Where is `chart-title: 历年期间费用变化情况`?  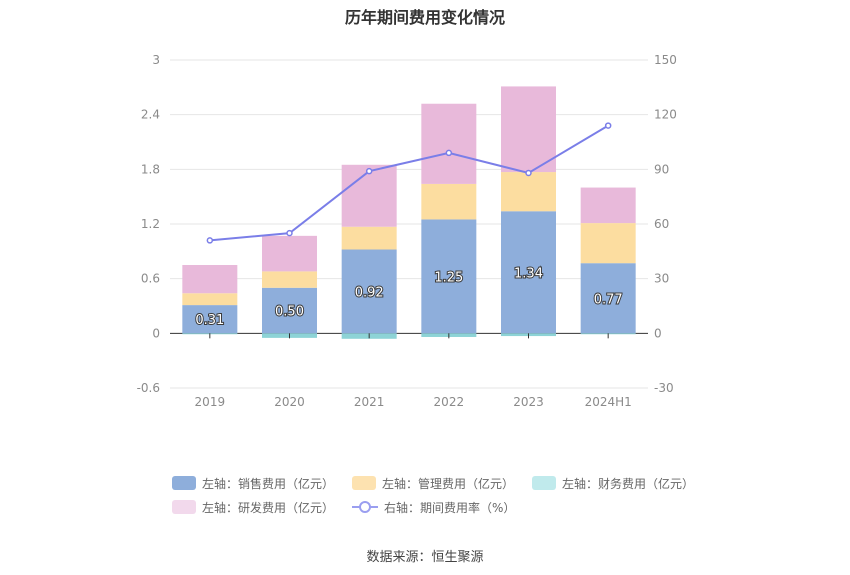 chart-title: 历年期间费用变化情况 is located at coordinates (424, 17).